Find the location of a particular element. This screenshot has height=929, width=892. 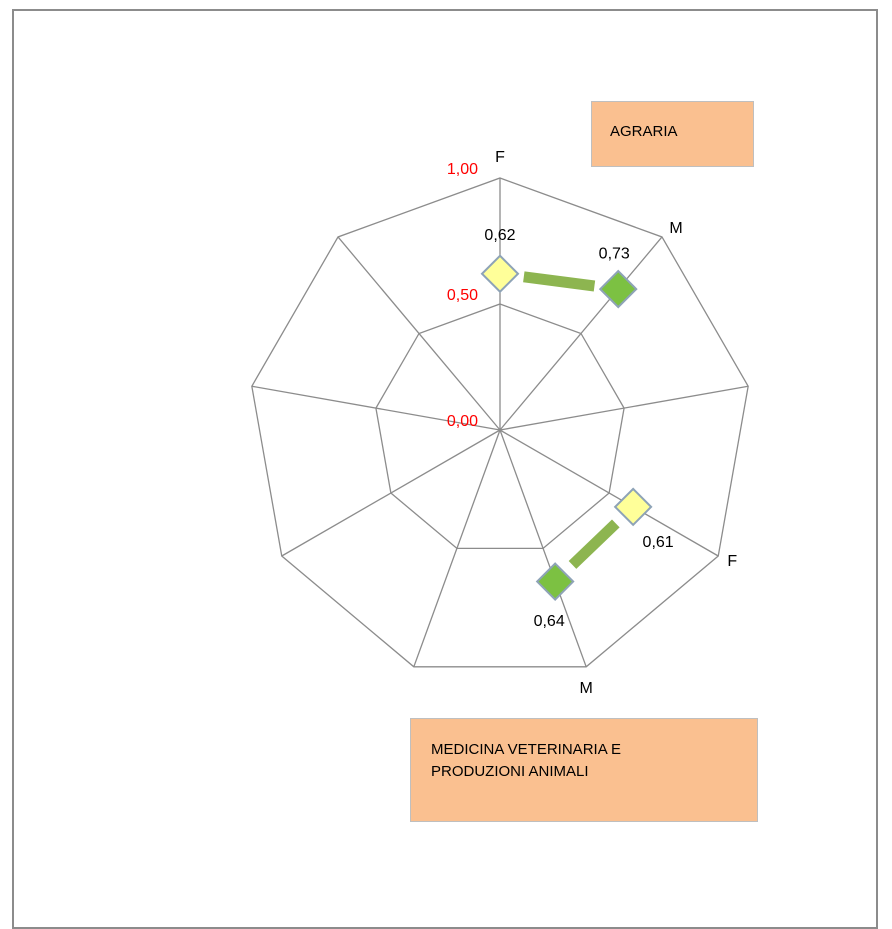

scale-label: 1,00 is located at coordinates (462, 169).